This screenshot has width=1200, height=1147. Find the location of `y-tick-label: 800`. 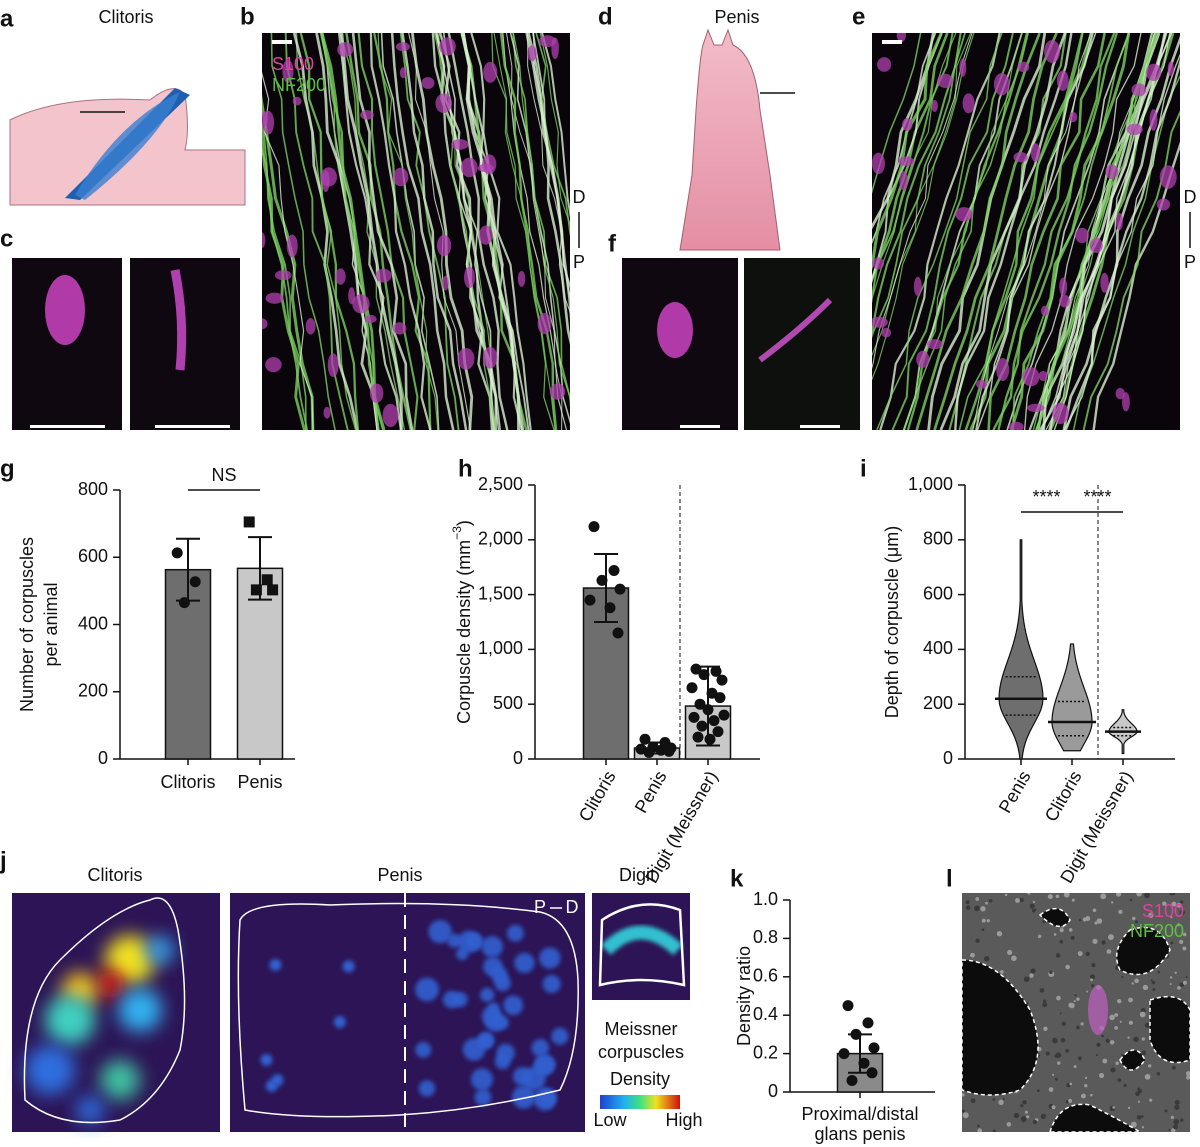

y-tick-label: 800 is located at coordinates (93, 489).